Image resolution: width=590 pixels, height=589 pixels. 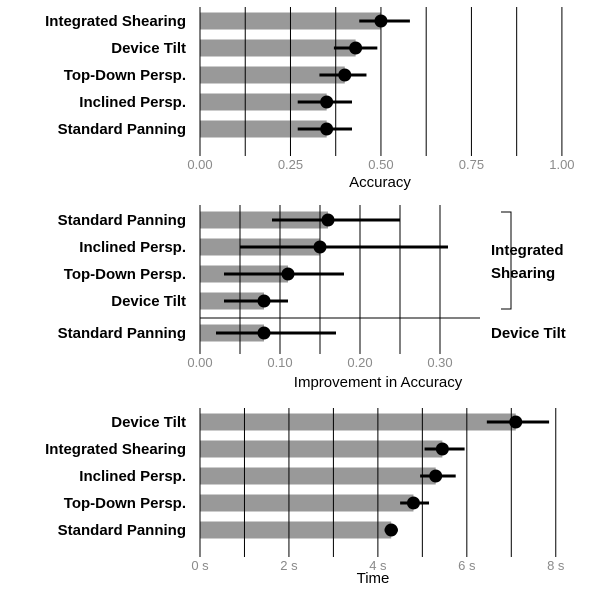 What do you see at coordinates (200, 565) in the screenshot?
I see `tick-label: 0 s` at bounding box center [200, 565].